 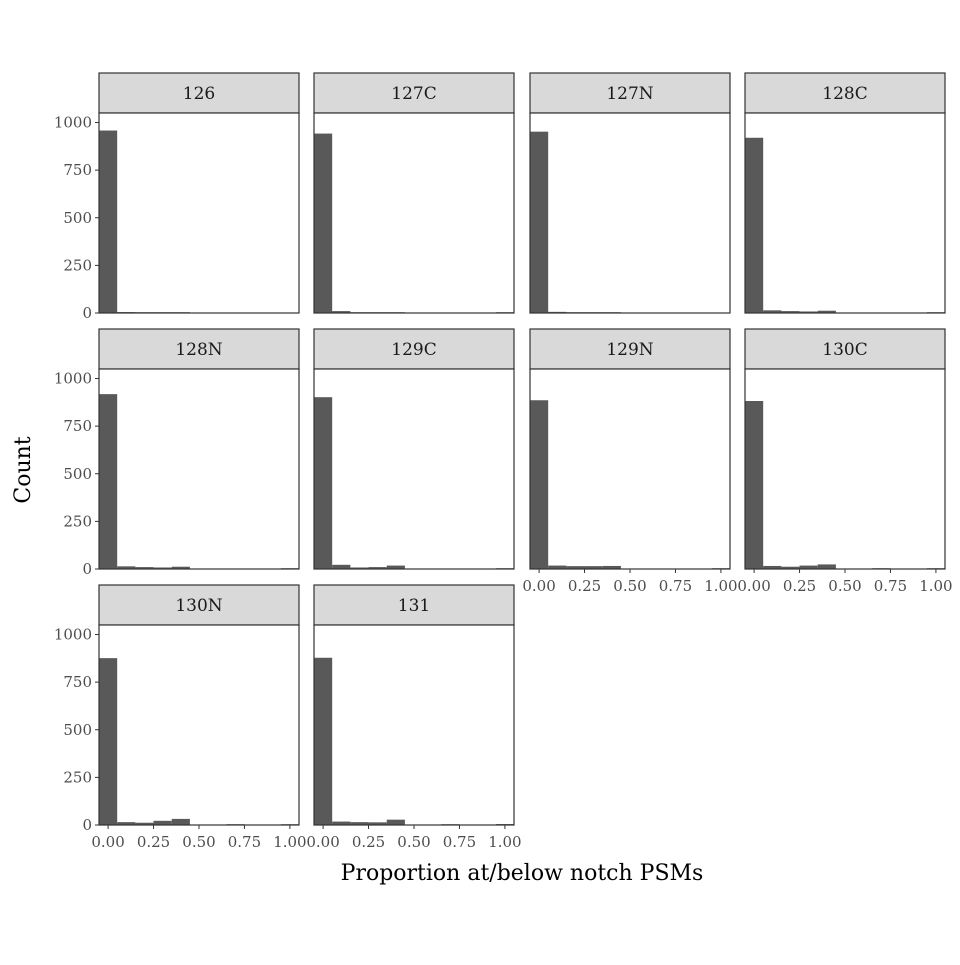 I want to click on facet-panel-127c: 127C, so click(x=414, y=193).